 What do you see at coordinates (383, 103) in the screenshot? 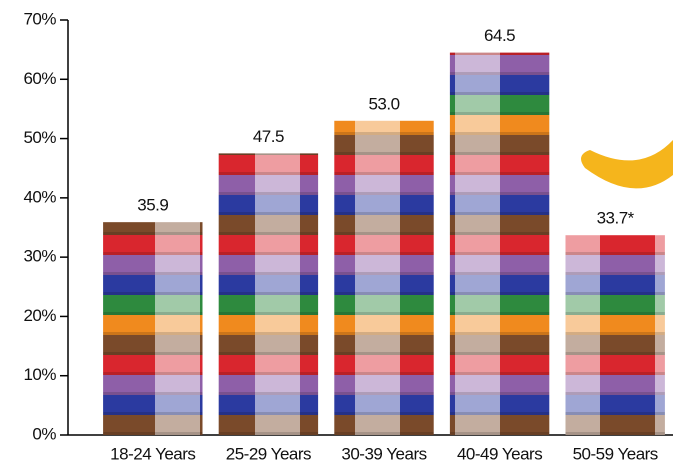
I see `value-label: 53.0` at bounding box center [383, 103].